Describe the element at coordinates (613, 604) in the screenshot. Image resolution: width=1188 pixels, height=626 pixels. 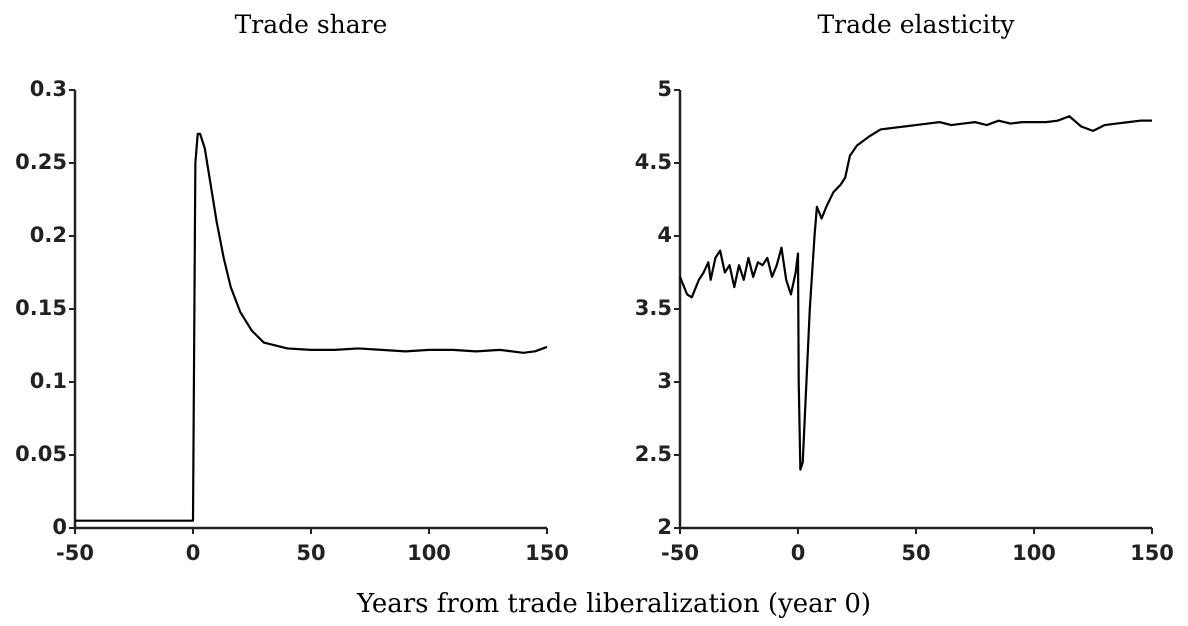
I see `x-axis-label: Years from trade liberalization (year 0)` at that location.